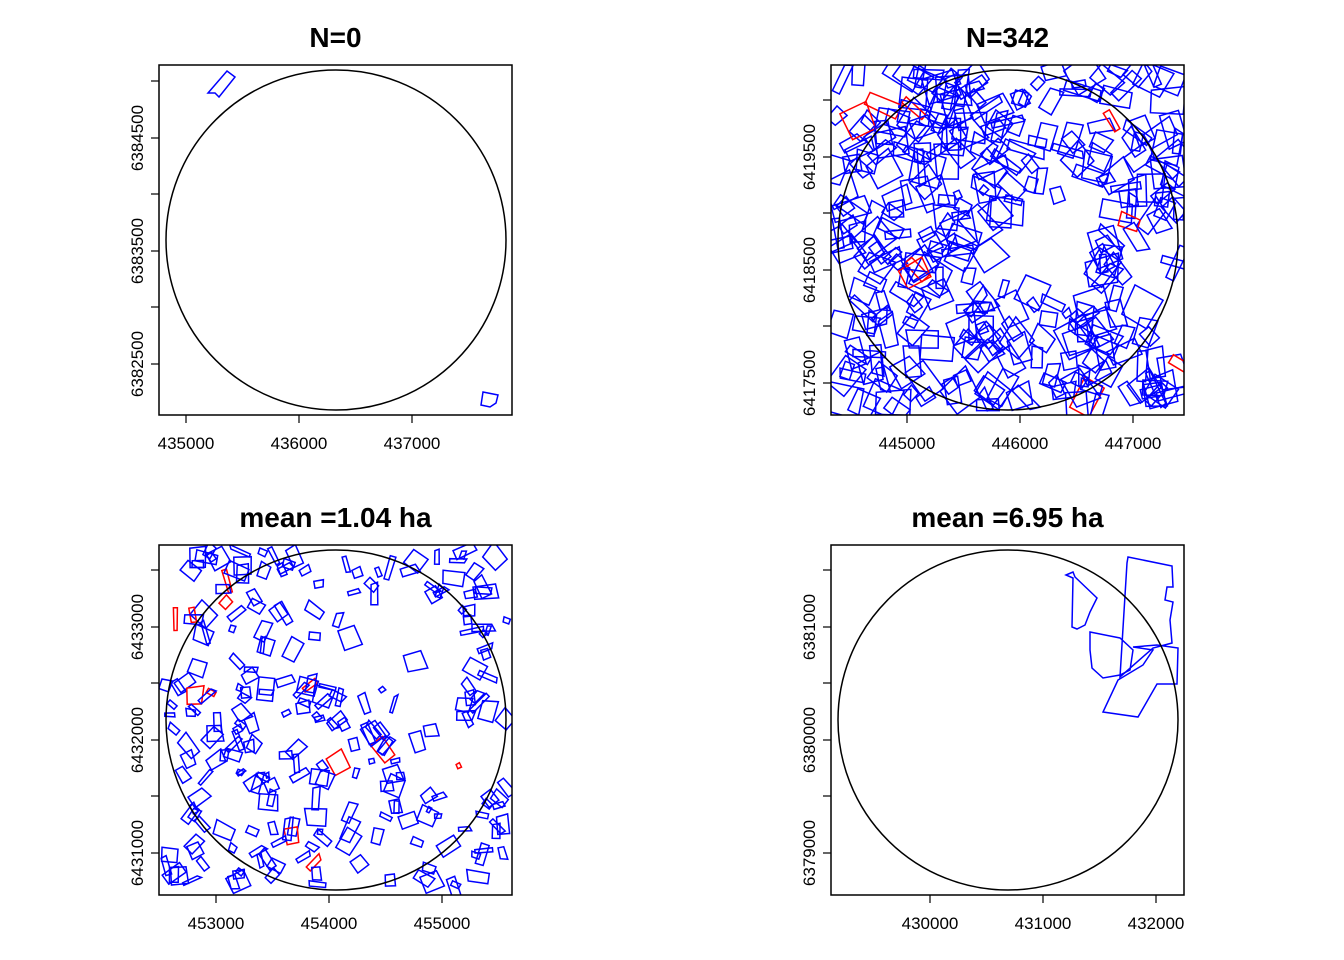 This screenshot has height=960, width=1344. I want to click on panel-title: mean =1.04 ha, so click(335, 517).